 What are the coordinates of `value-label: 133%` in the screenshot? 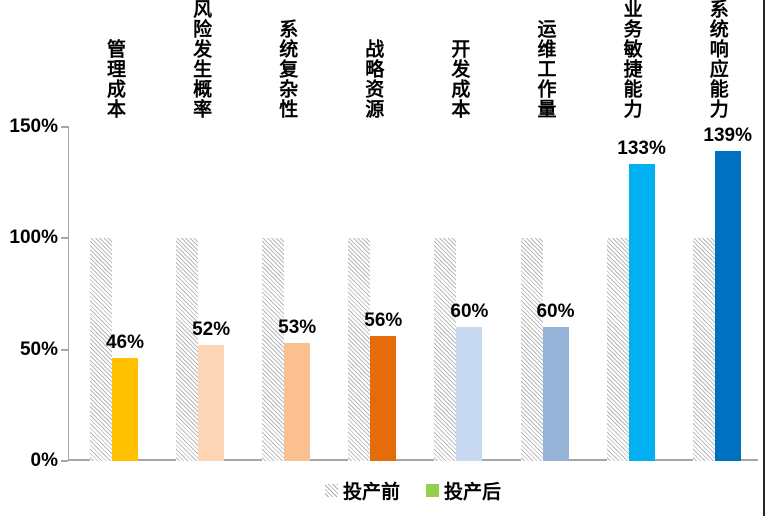 It's located at (641, 149).